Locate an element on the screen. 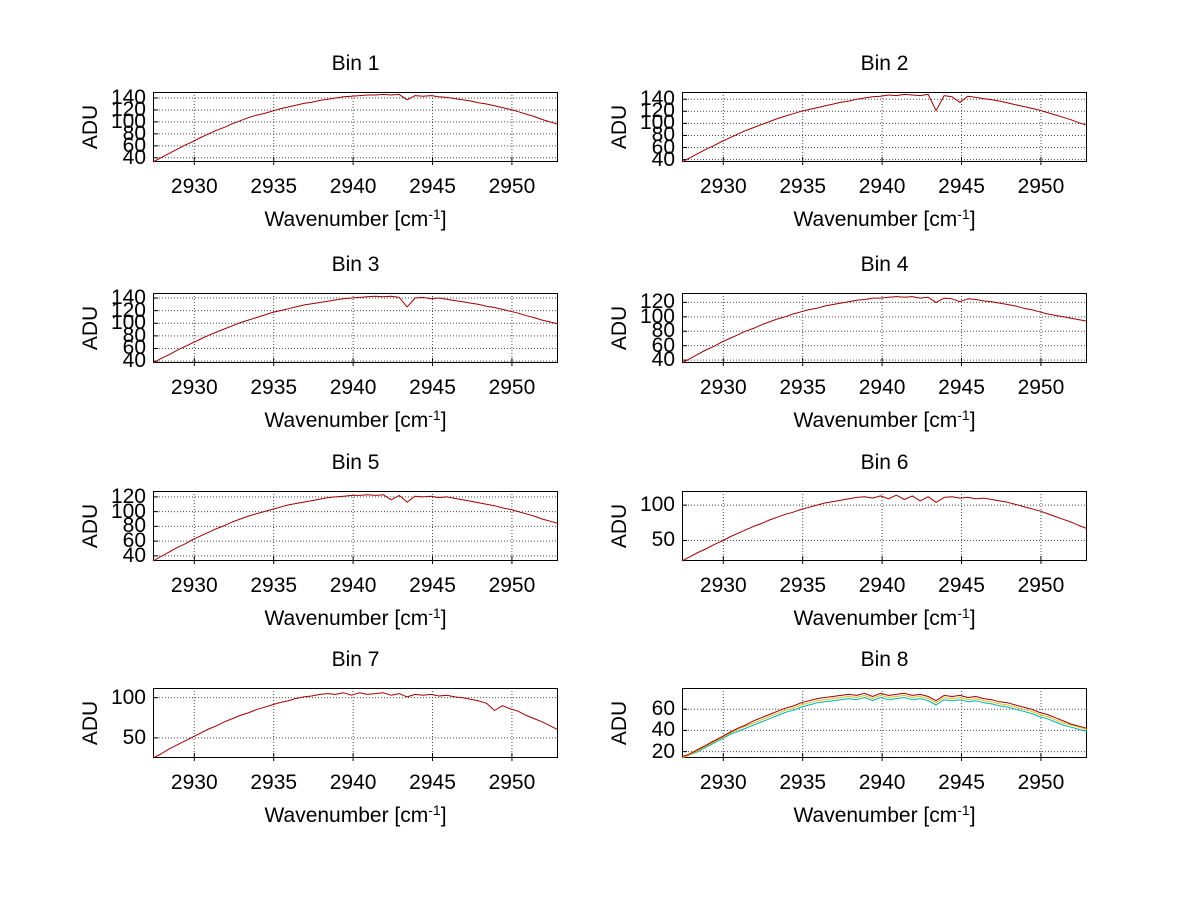  subplot-title: Bin 8 is located at coordinates (884, 659).